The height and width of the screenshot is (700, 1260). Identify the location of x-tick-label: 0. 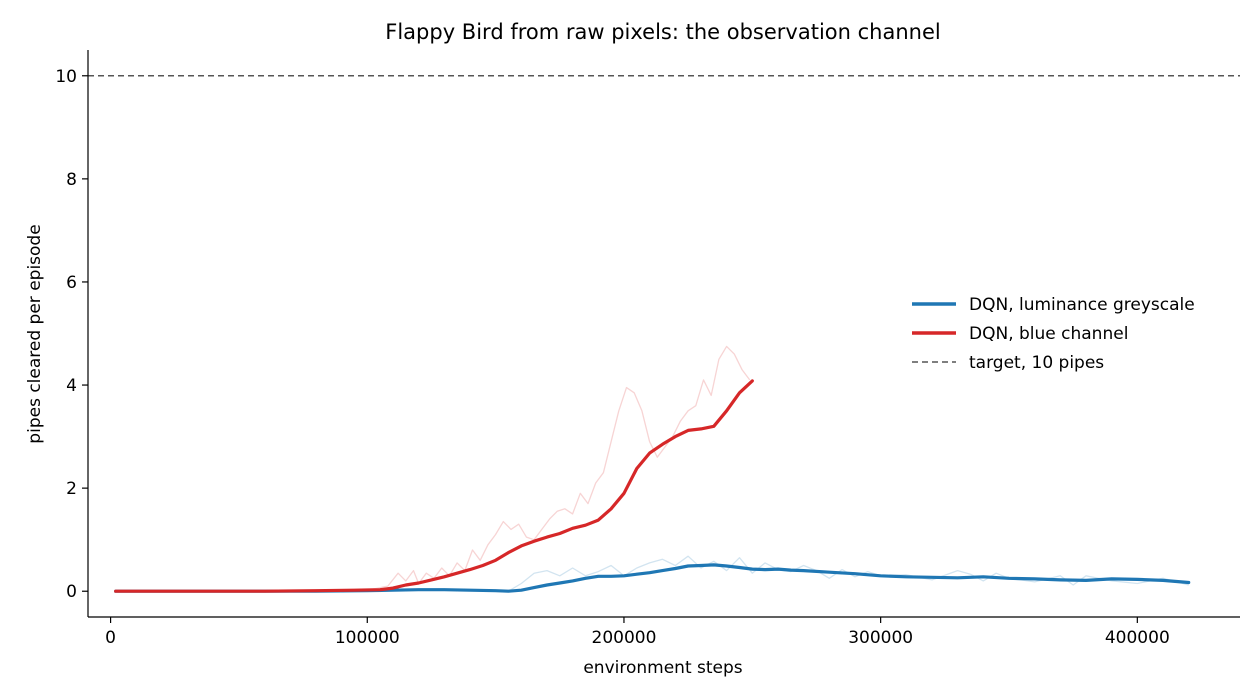
(110, 638).